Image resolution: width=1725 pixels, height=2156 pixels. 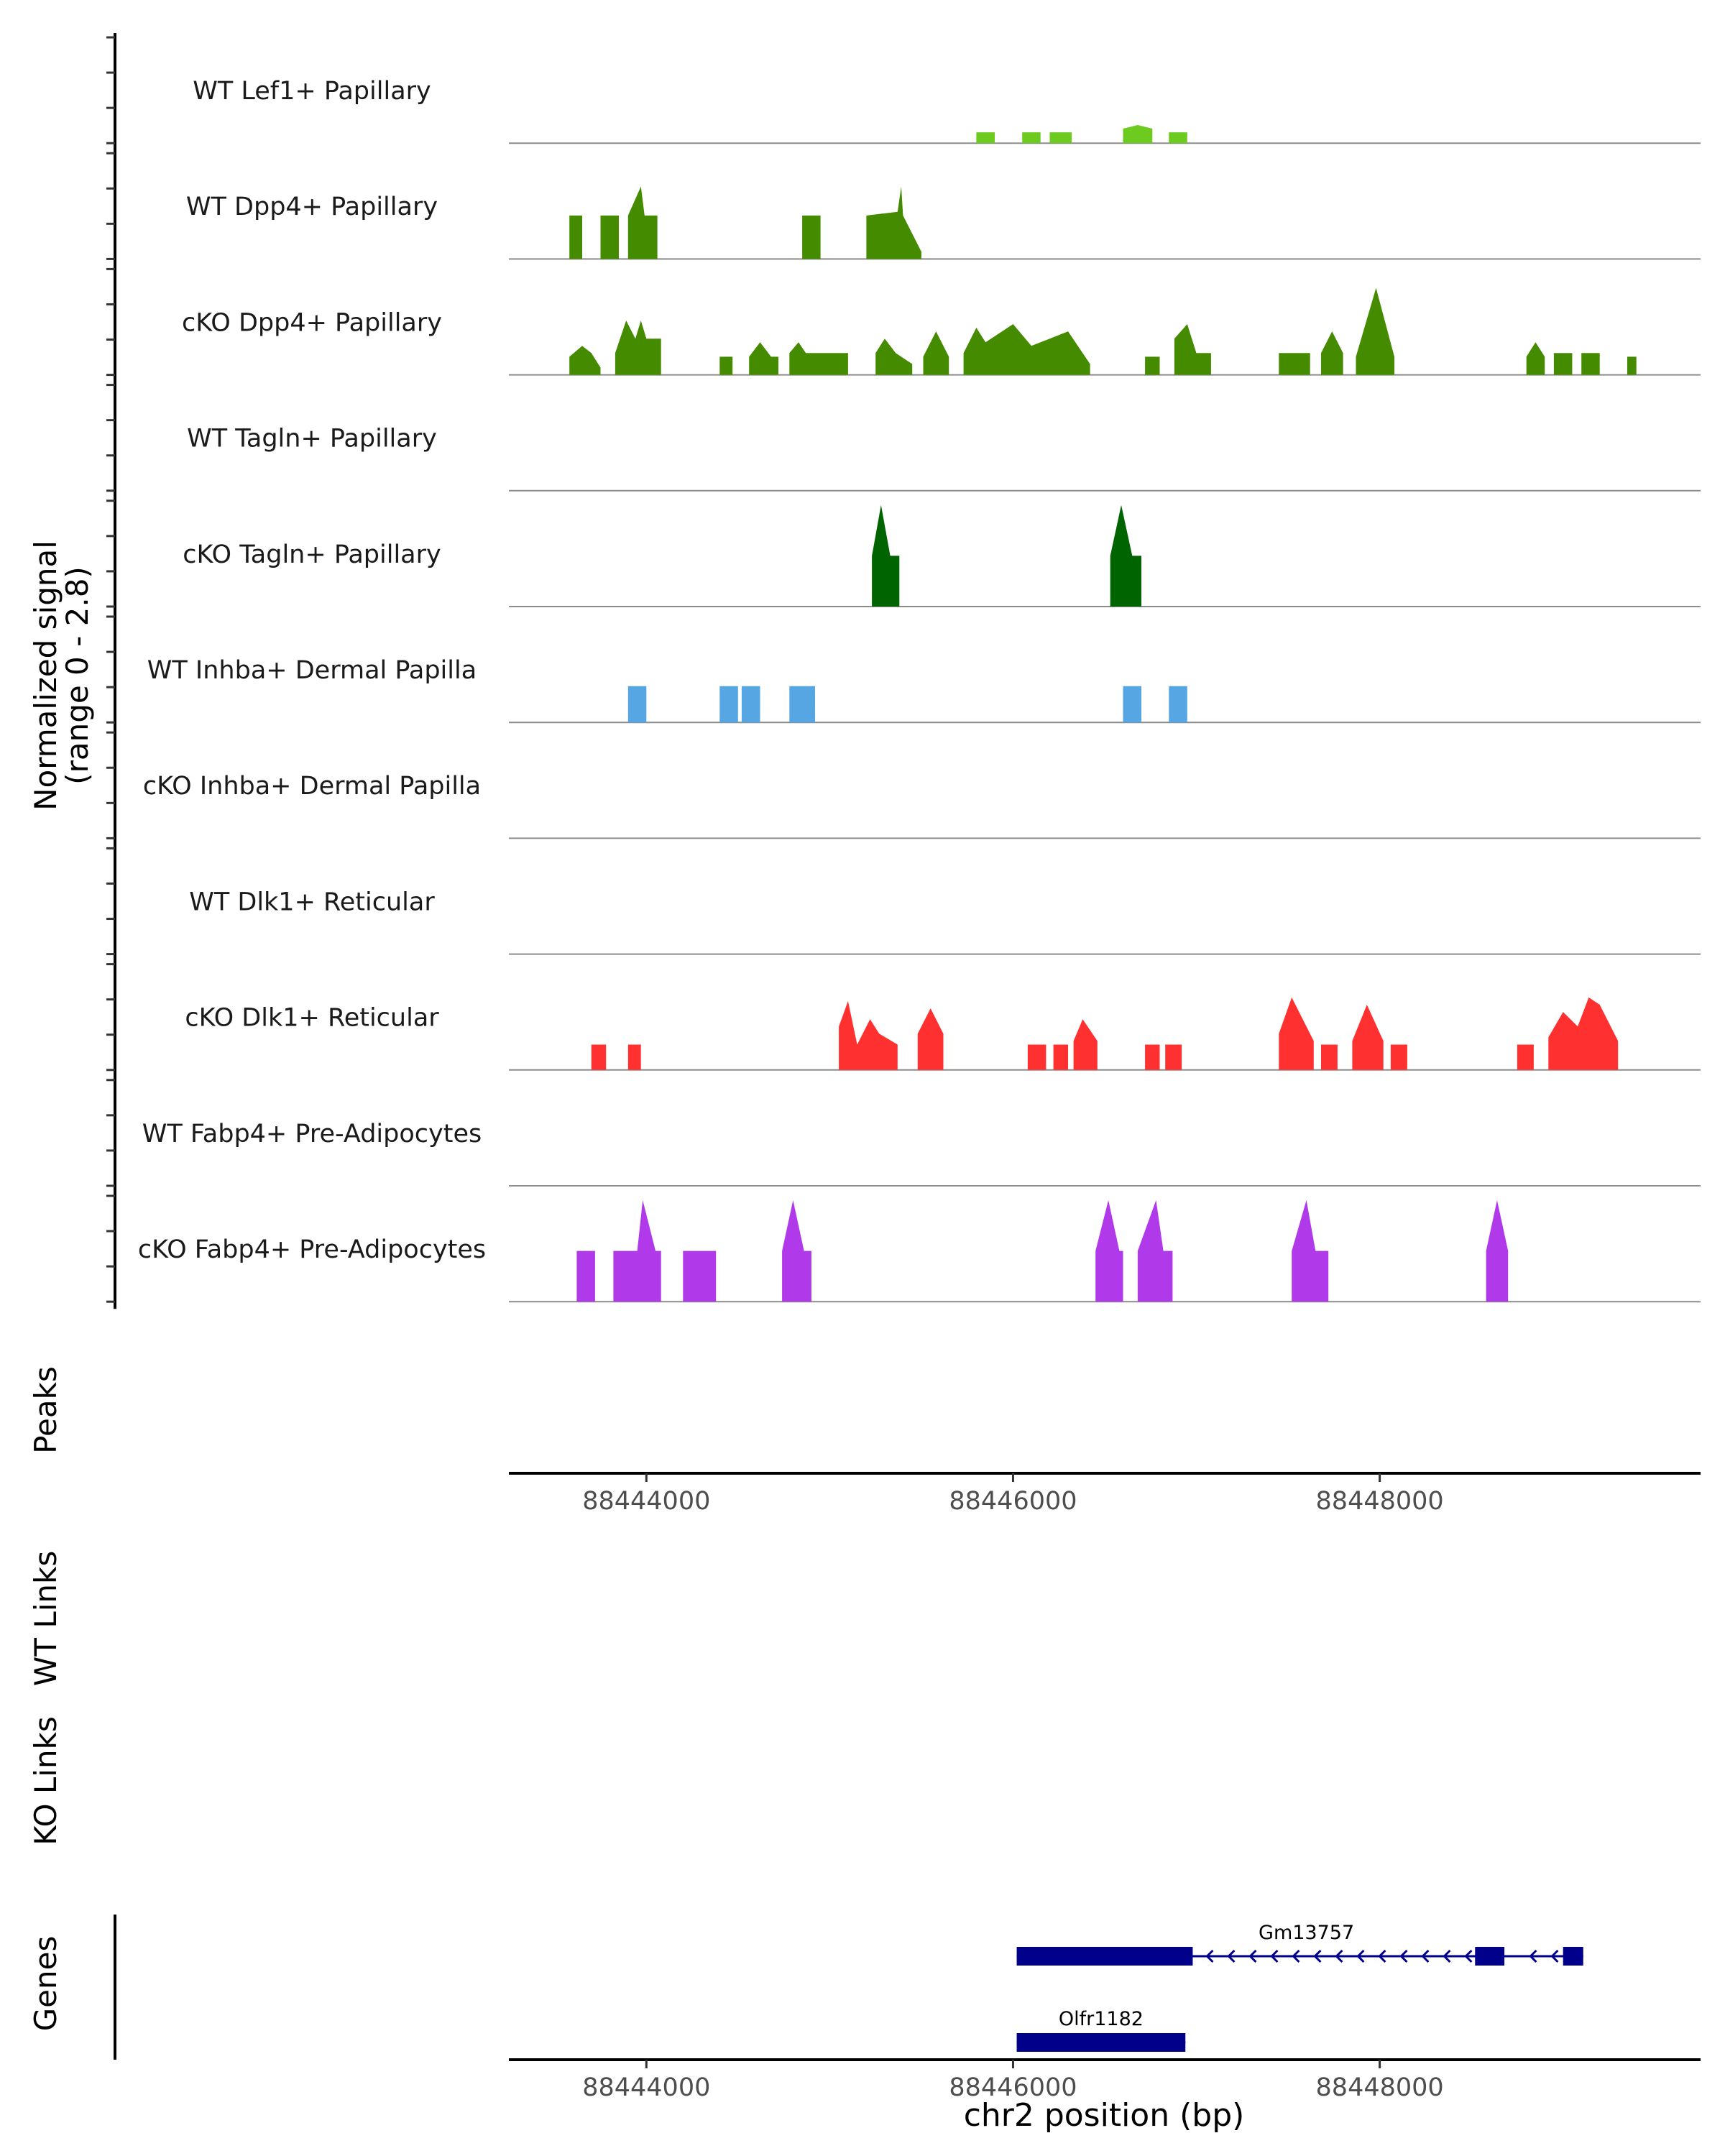 What do you see at coordinates (1013, 2087) in the screenshot?
I see `x-tick-label: 88446000` at bounding box center [1013, 2087].